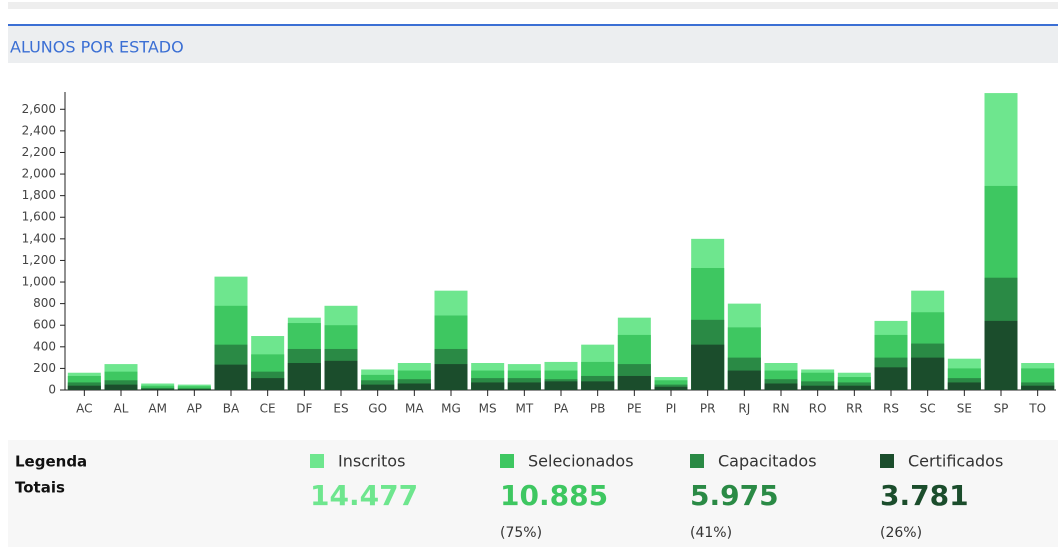 The width and height of the screenshot is (1058, 547). What do you see at coordinates (44, 303) in the screenshot?
I see `y-tick-label: 800` at bounding box center [44, 303].